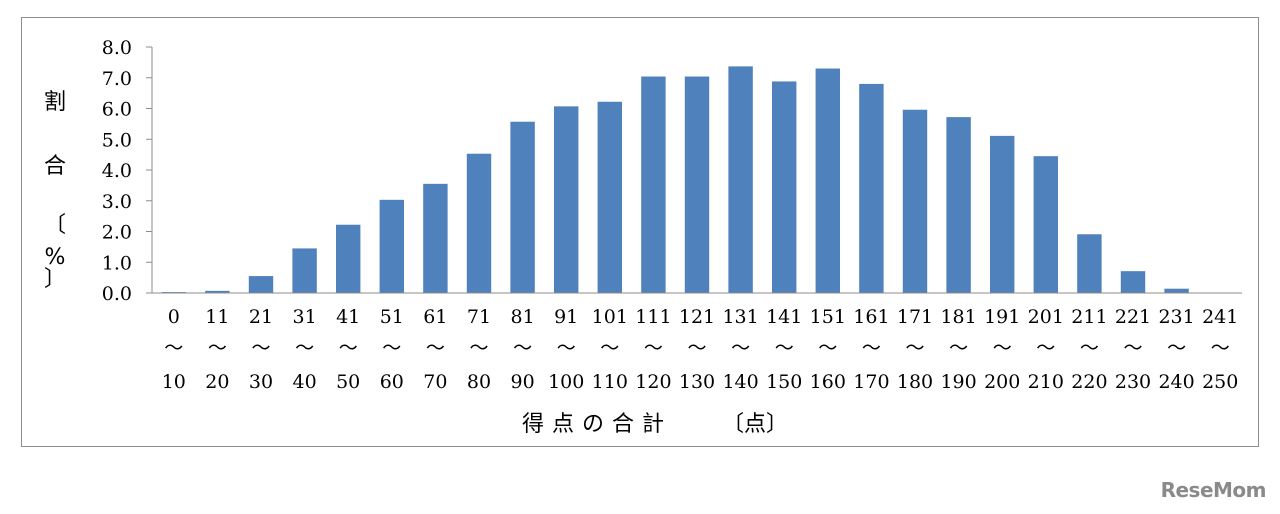  I want to click on x-tick-label-from: 201, so click(1046, 317).